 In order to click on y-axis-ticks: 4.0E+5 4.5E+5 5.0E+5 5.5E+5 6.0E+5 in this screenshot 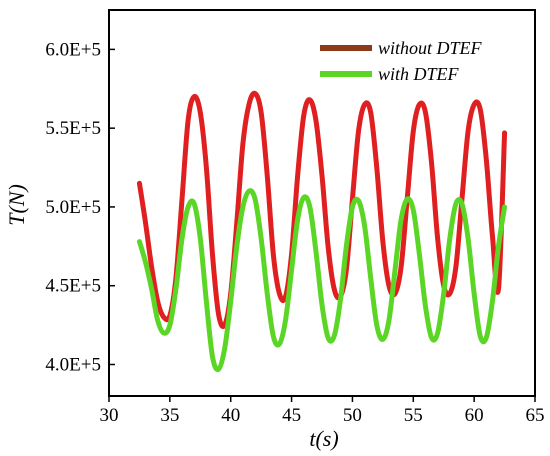, I will do `click(80, 207)`.